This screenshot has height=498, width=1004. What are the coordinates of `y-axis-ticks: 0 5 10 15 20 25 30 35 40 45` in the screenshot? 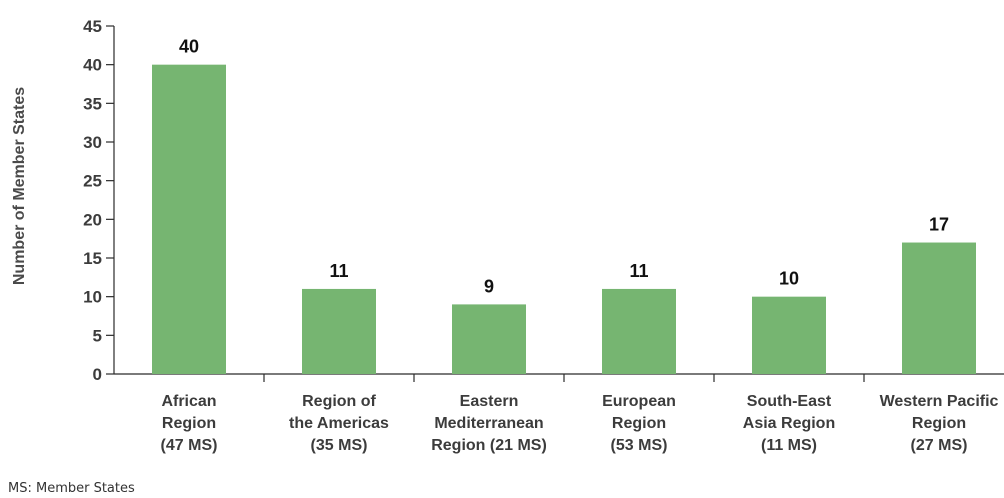 It's located at (98, 200).